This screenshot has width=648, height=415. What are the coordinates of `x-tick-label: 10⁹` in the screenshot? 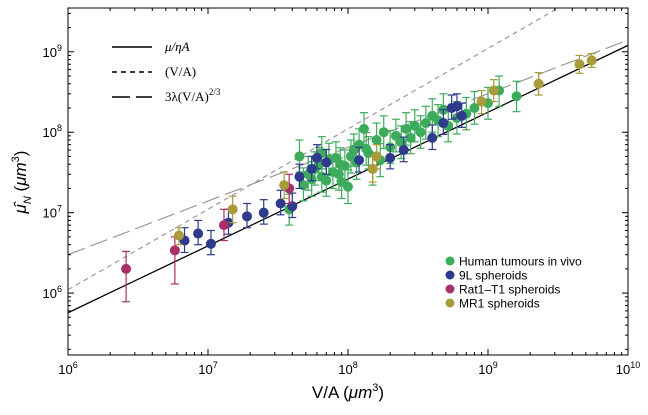 It's located at (487, 368).